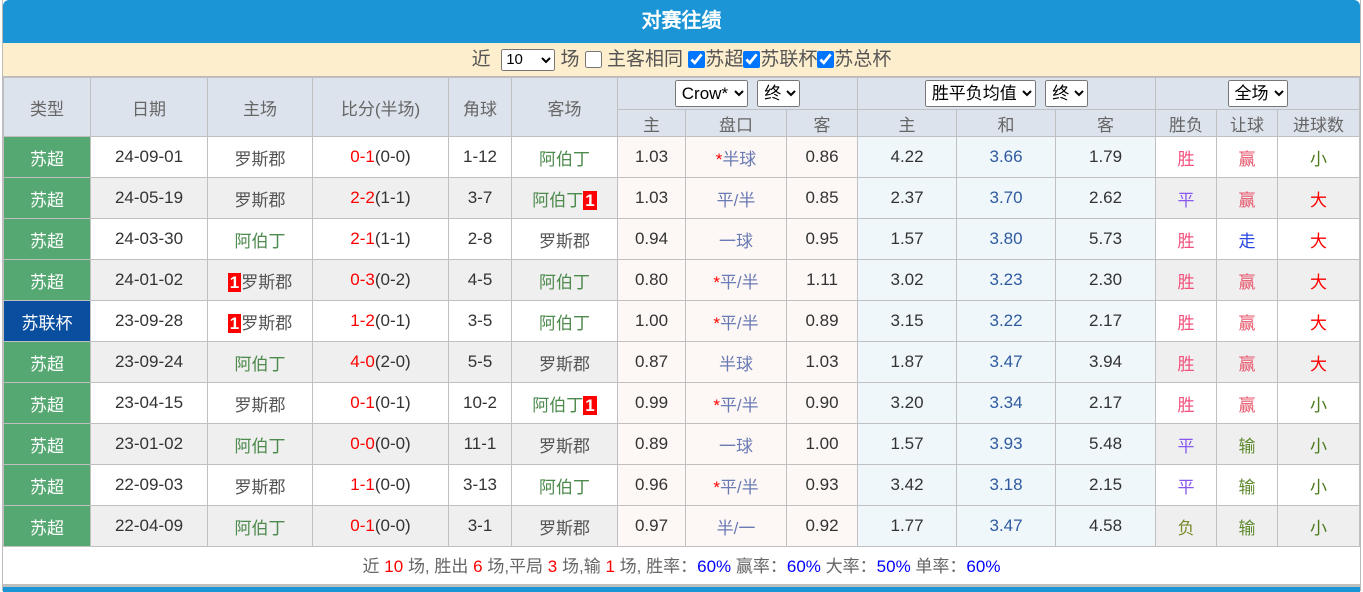 This screenshot has height=592, width=1363. I want to click on score: 0-1(0-1), so click(380, 403).